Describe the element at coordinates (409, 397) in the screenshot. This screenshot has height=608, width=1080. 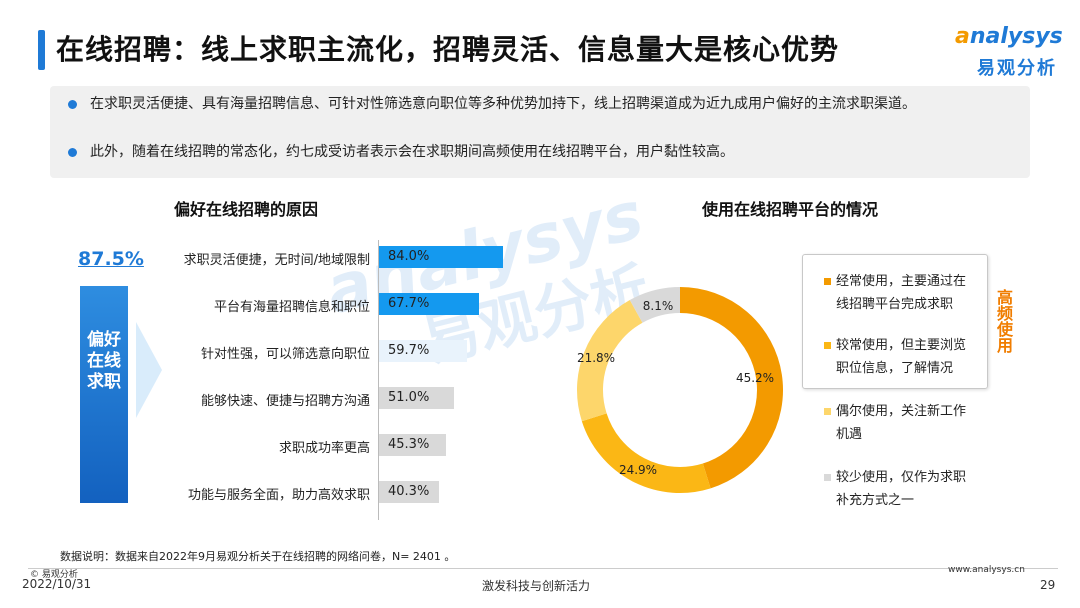
I see `bar-value-label: 51.0%` at that location.